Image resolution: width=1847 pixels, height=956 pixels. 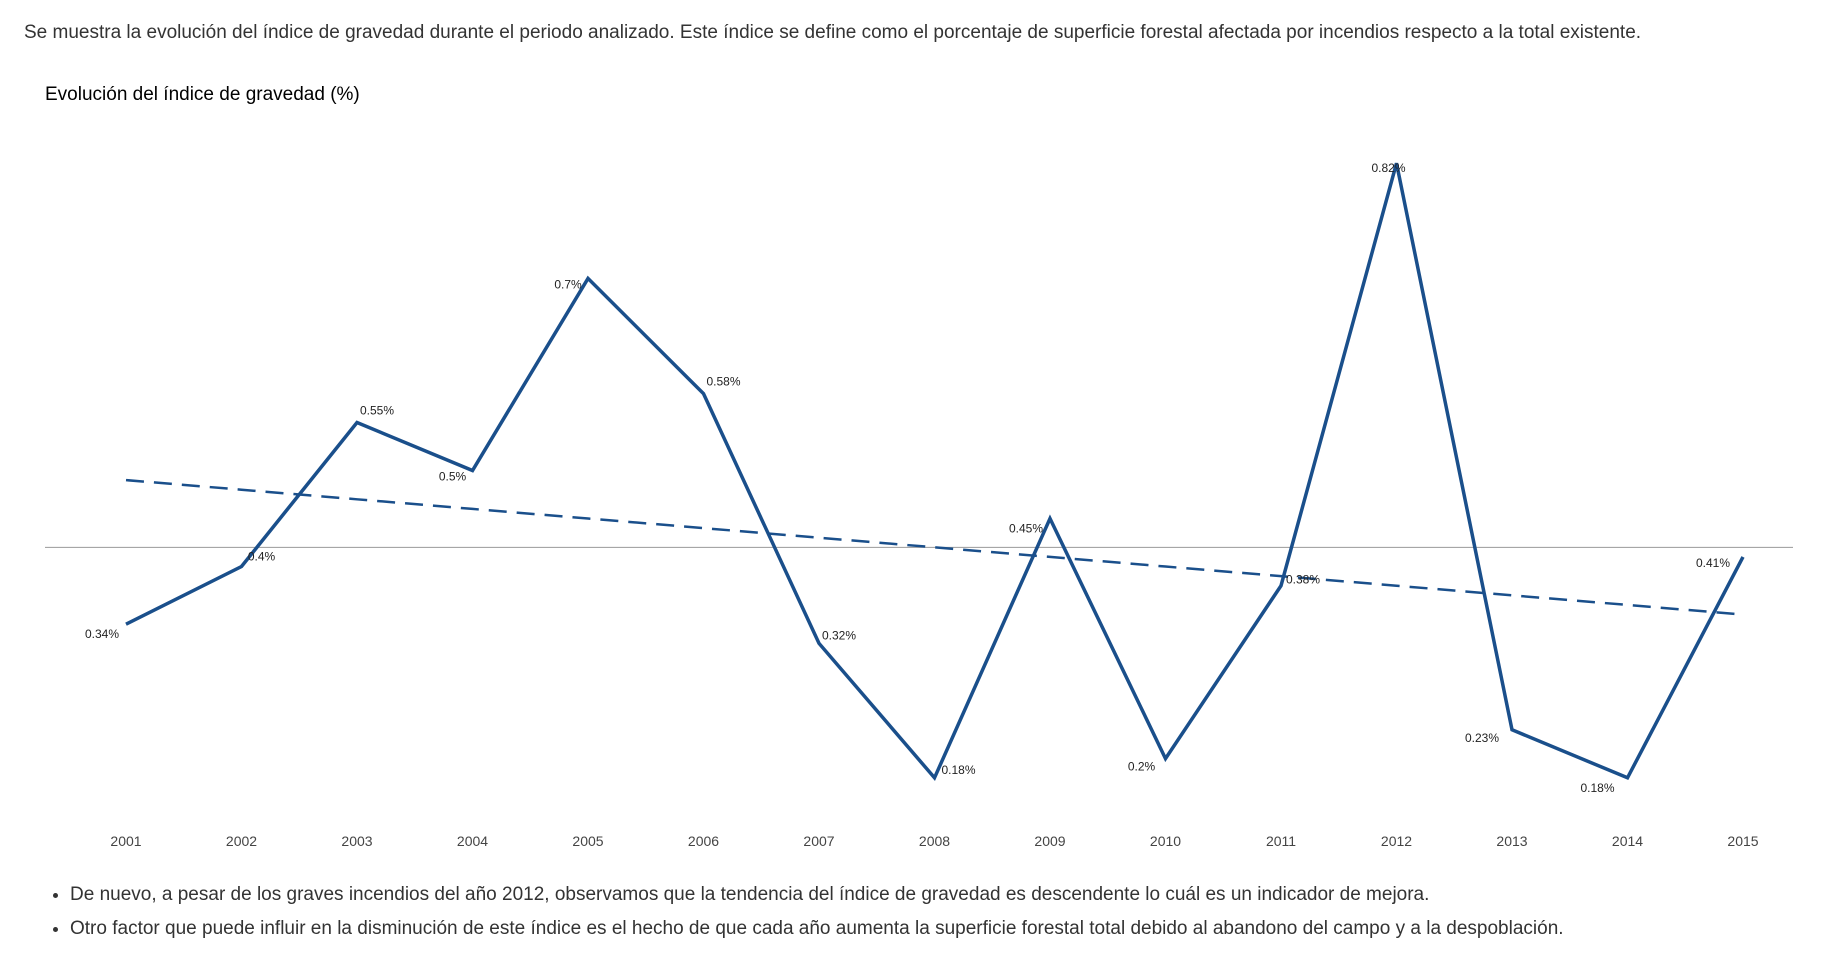 What do you see at coordinates (102, 634) in the screenshot?
I see `data-label: 0.34%` at bounding box center [102, 634].